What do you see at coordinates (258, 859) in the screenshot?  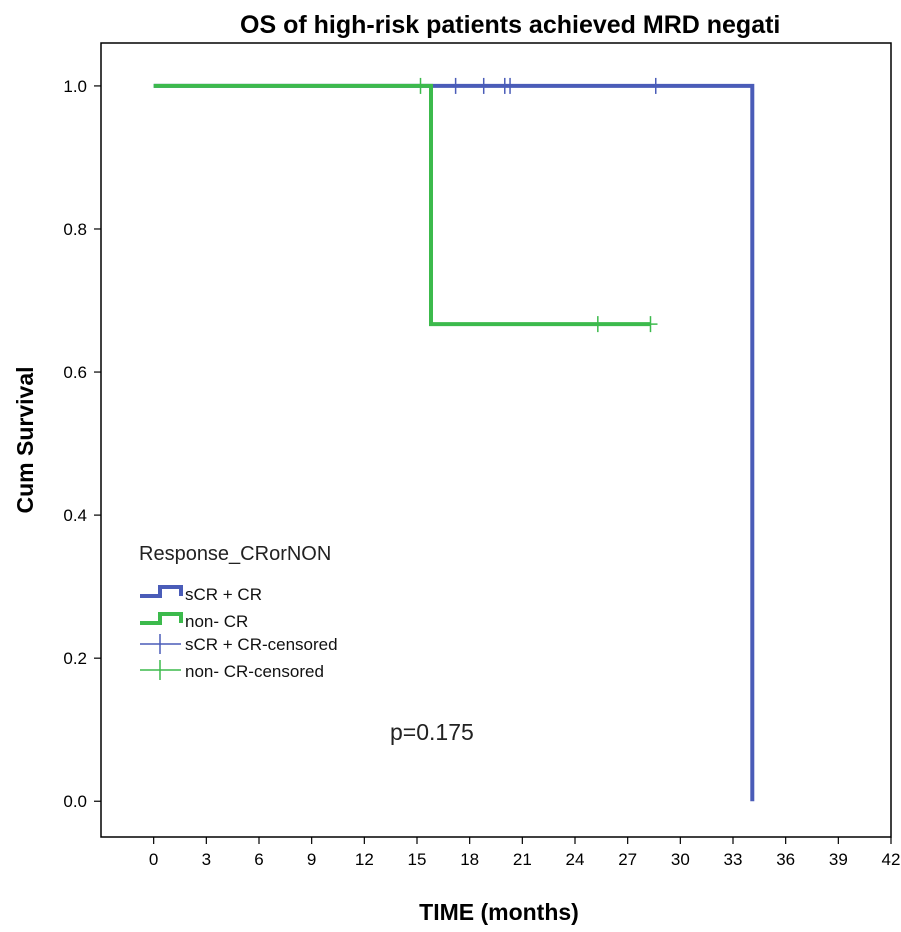 I see `x-tick-label: 6` at bounding box center [258, 859].